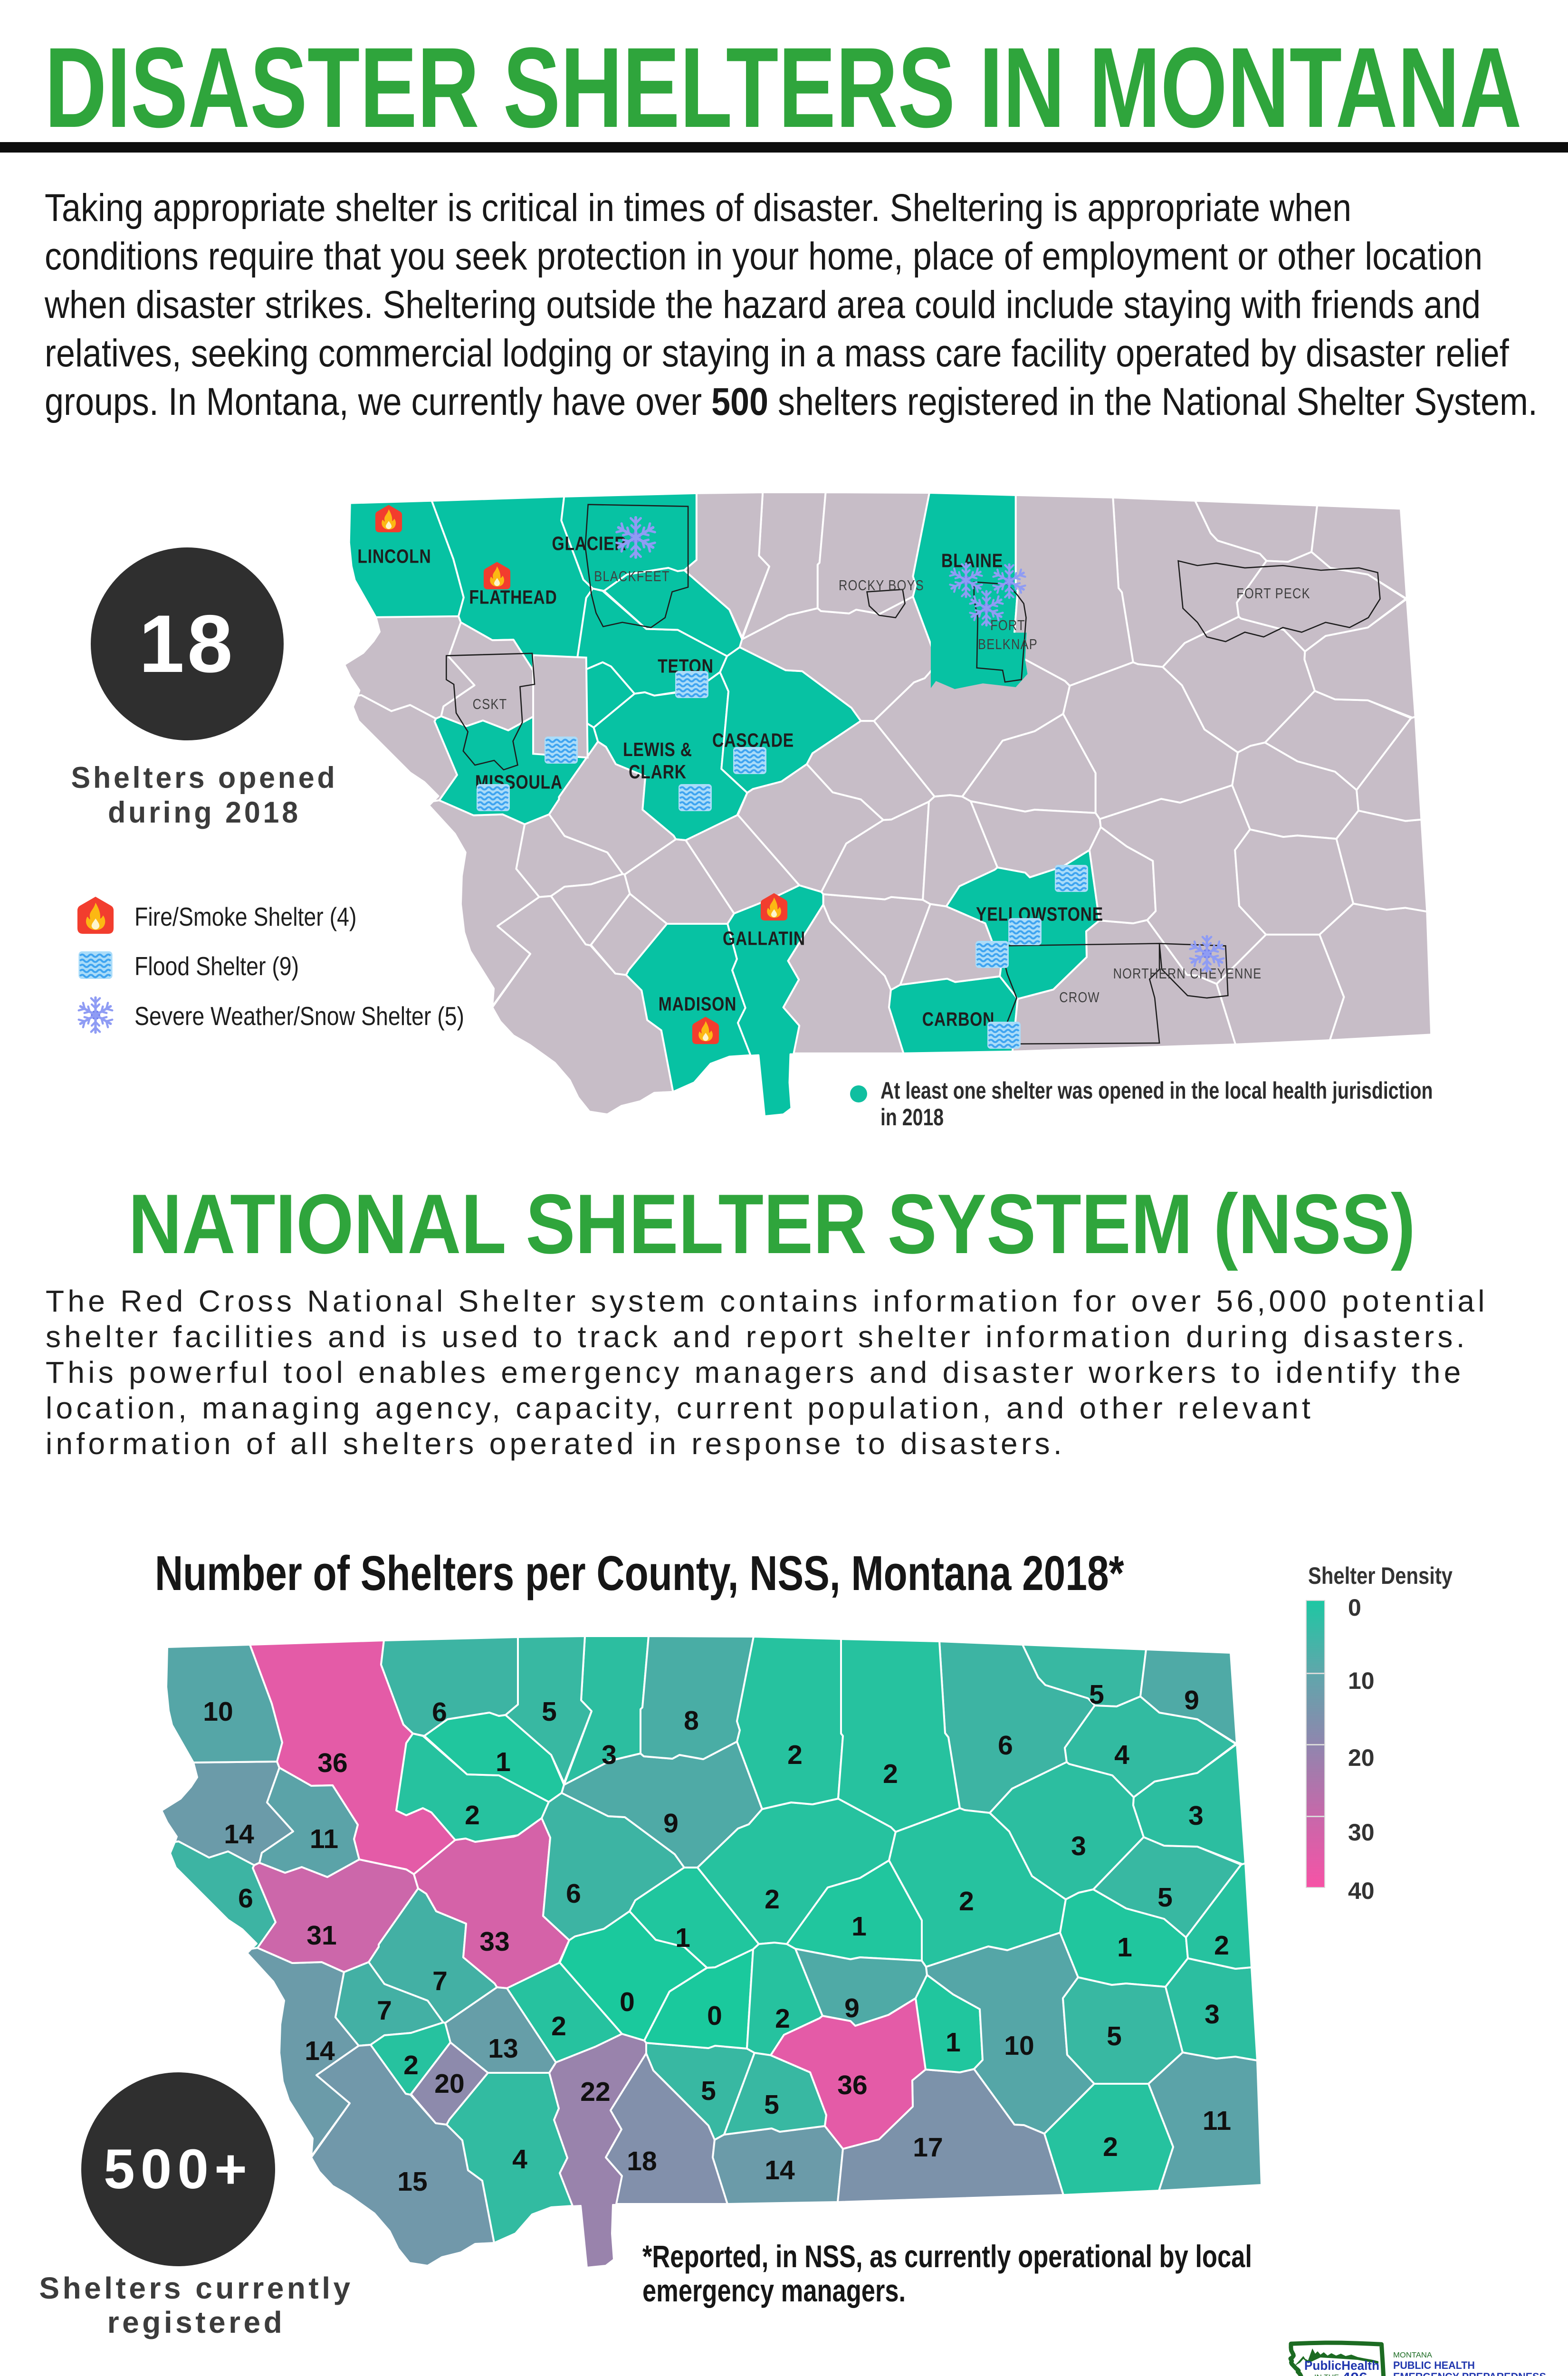 This screenshot has width=1568, height=2376. Describe the element at coordinates (595, 2092) in the screenshot. I see `svg-text: 22` at that location.